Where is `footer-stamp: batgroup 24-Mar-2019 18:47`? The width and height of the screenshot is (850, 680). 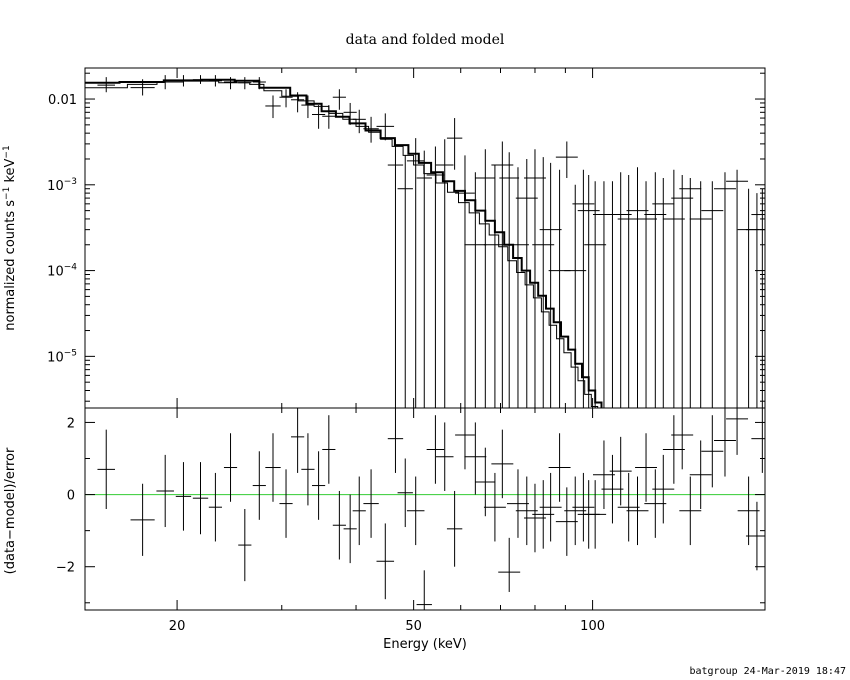
footer-stamp: batgroup 24-Mar-2019 18:47 is located at coordinates (767, 671).